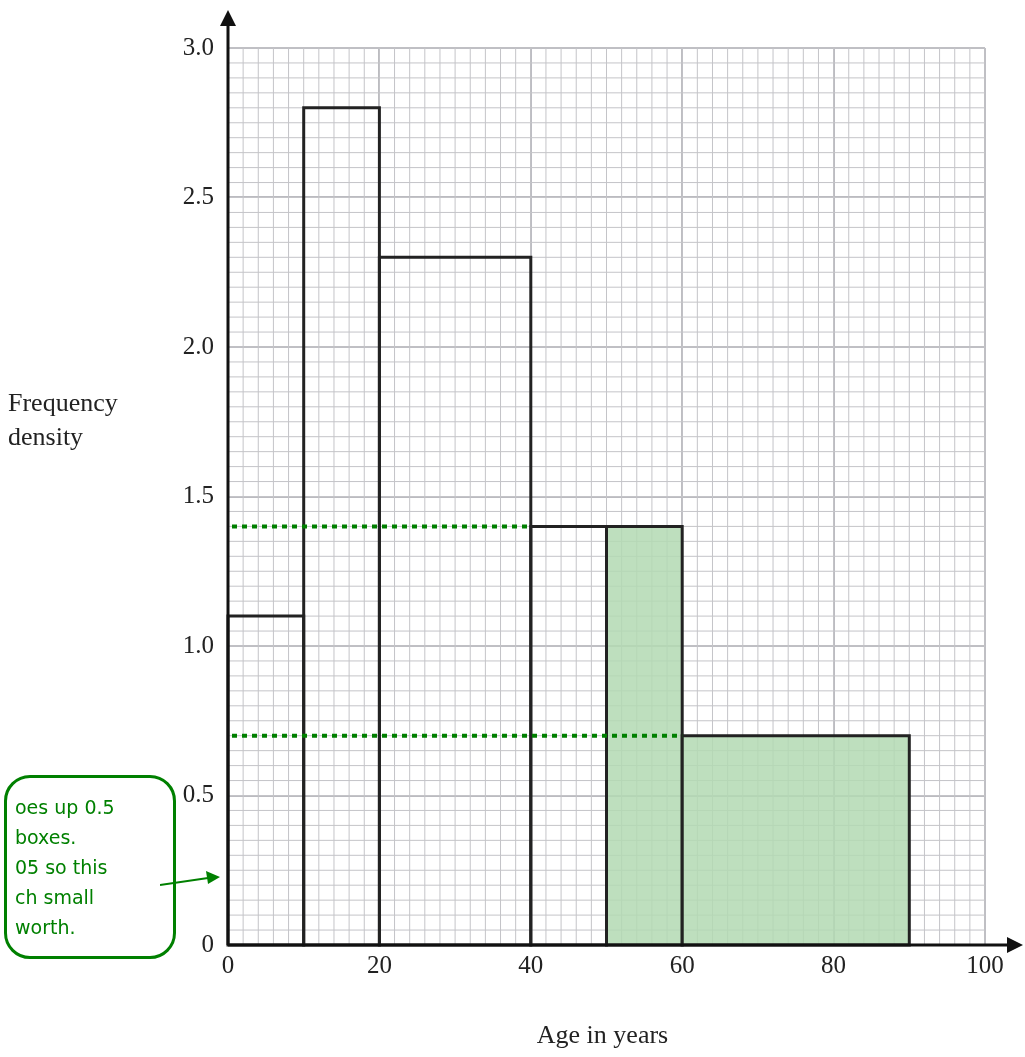  Describe the element at coordinates (985, 964) in the screenshot. I see `x-tick-label: 100` at that location.